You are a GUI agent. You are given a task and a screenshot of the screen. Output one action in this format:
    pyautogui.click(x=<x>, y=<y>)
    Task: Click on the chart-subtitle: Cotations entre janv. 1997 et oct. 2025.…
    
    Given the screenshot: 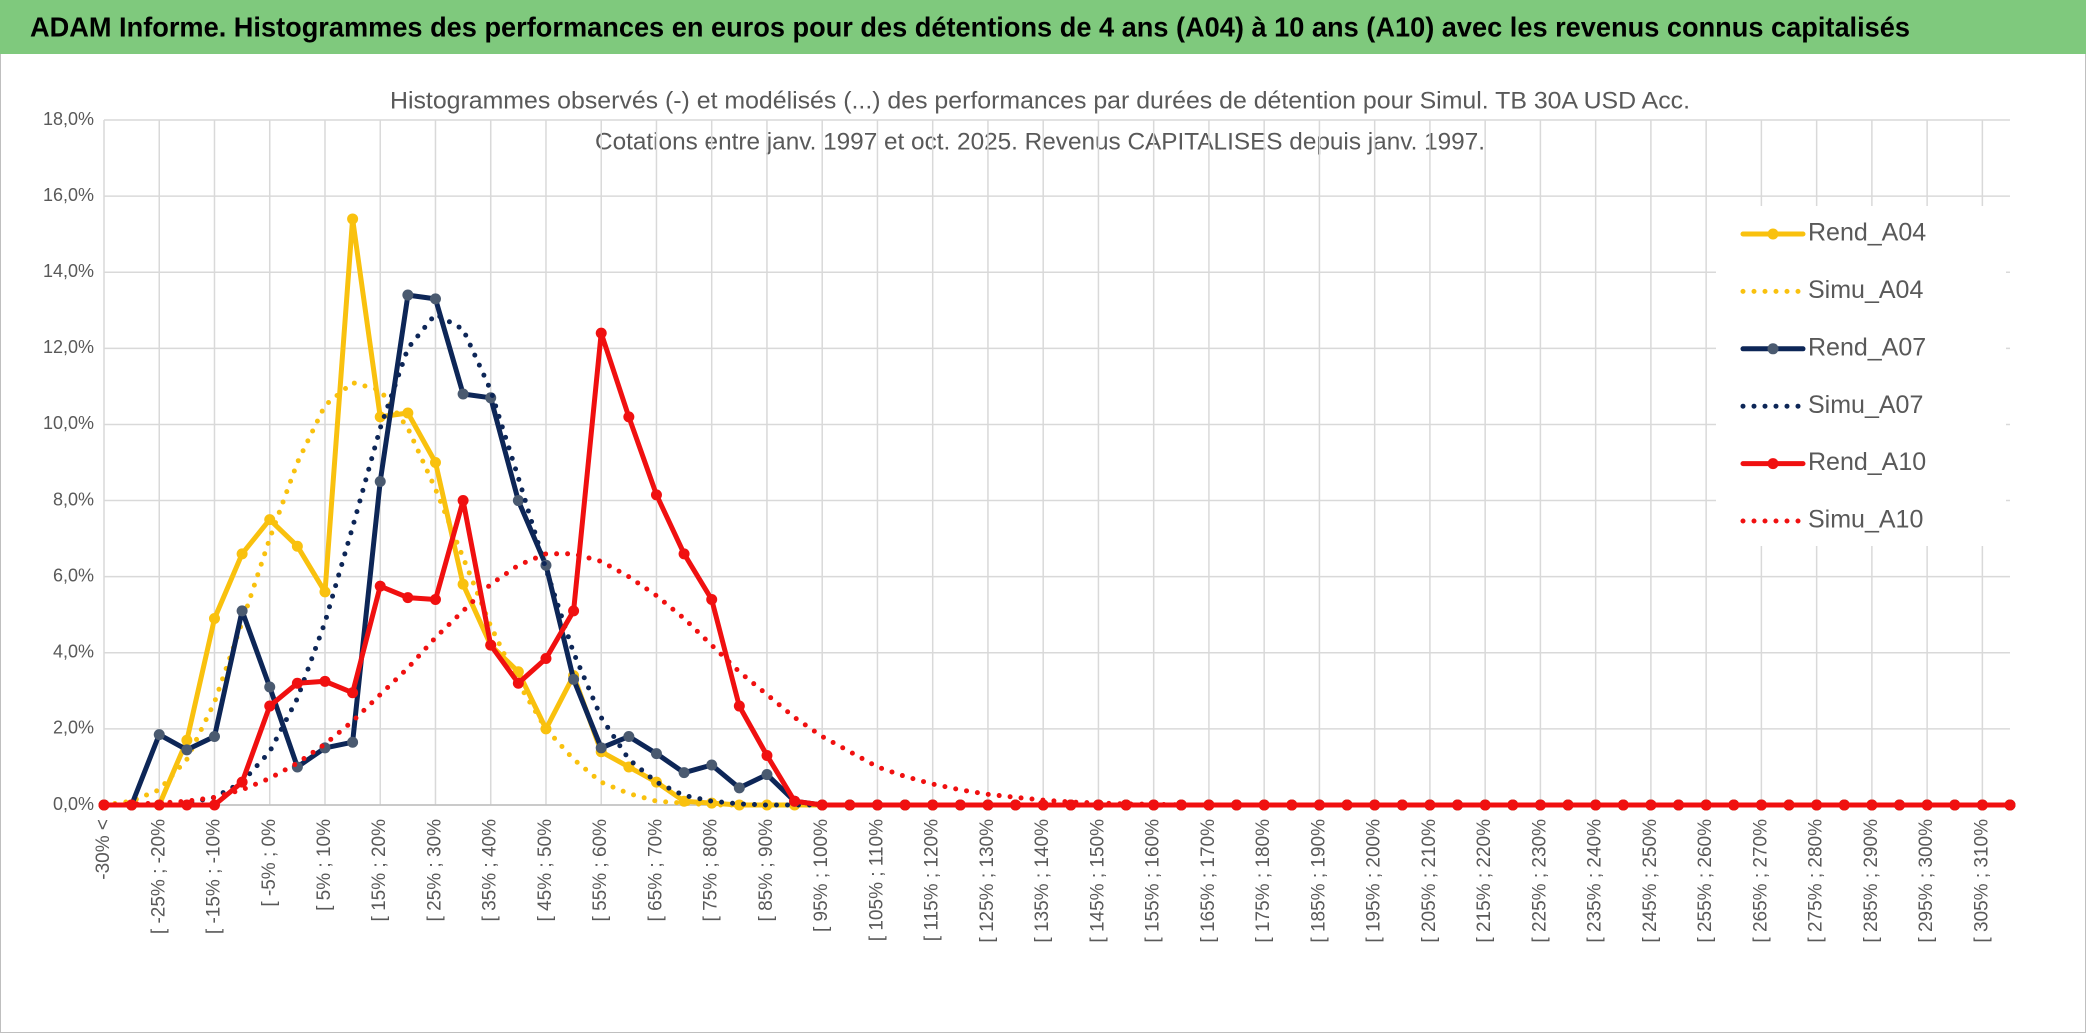 What is the action you would take?
    pyautogui.click(x=1040, y=141)
    